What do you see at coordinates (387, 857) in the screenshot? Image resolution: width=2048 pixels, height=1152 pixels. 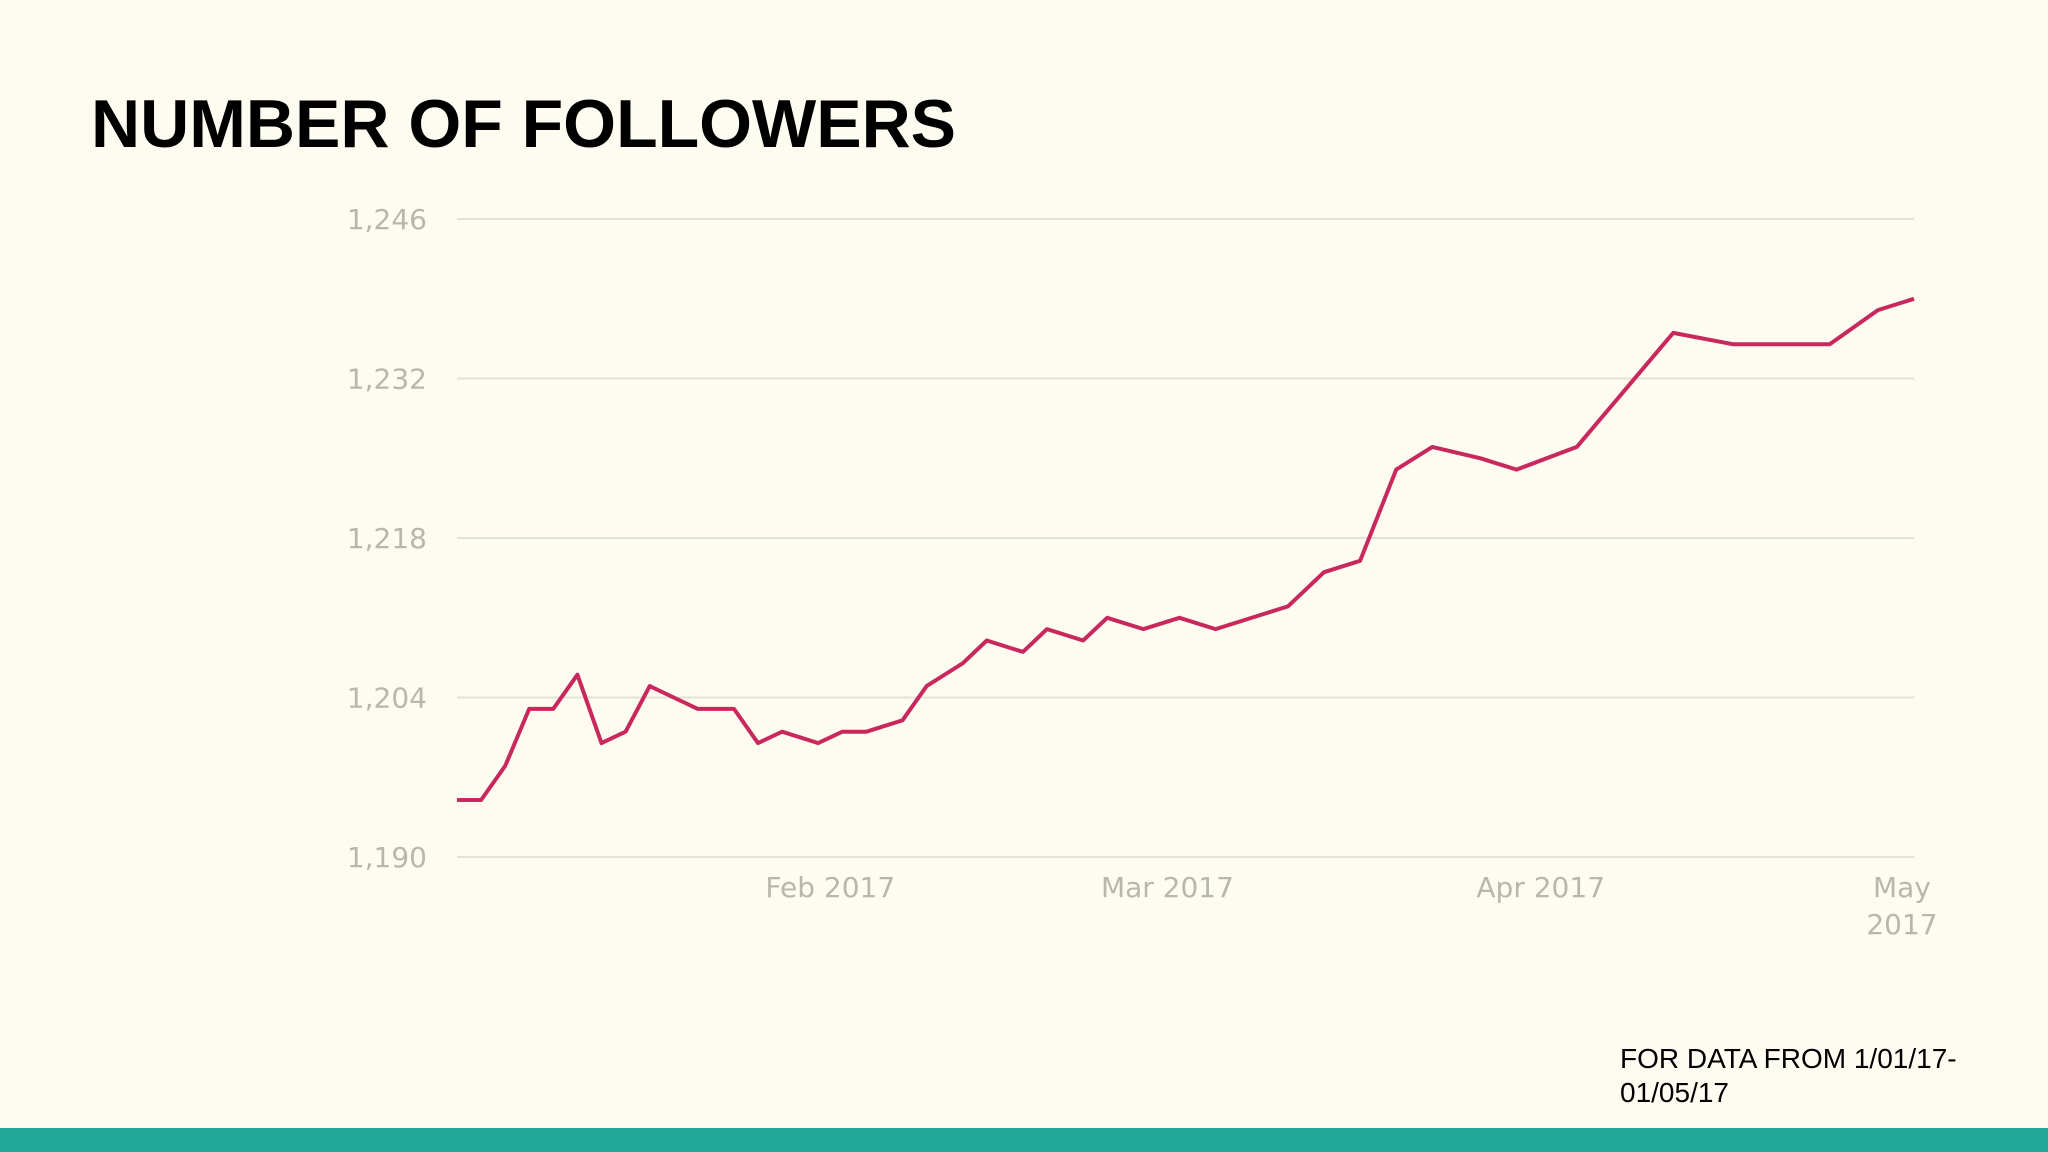 I see `y-tick-label: 1,190` at bounding box center [387, 857].